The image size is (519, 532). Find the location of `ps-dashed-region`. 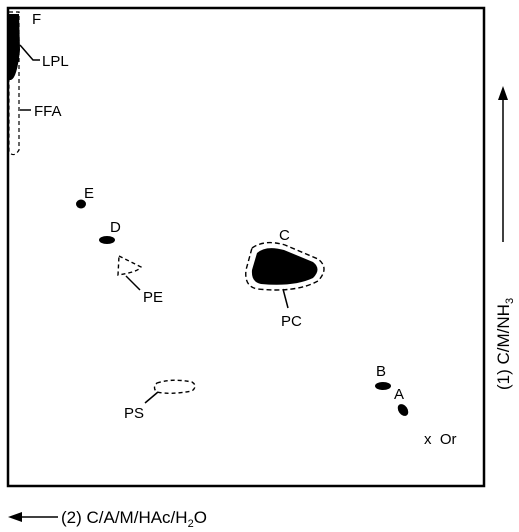

ps-dashed-region is located at coordinates (174, 386).